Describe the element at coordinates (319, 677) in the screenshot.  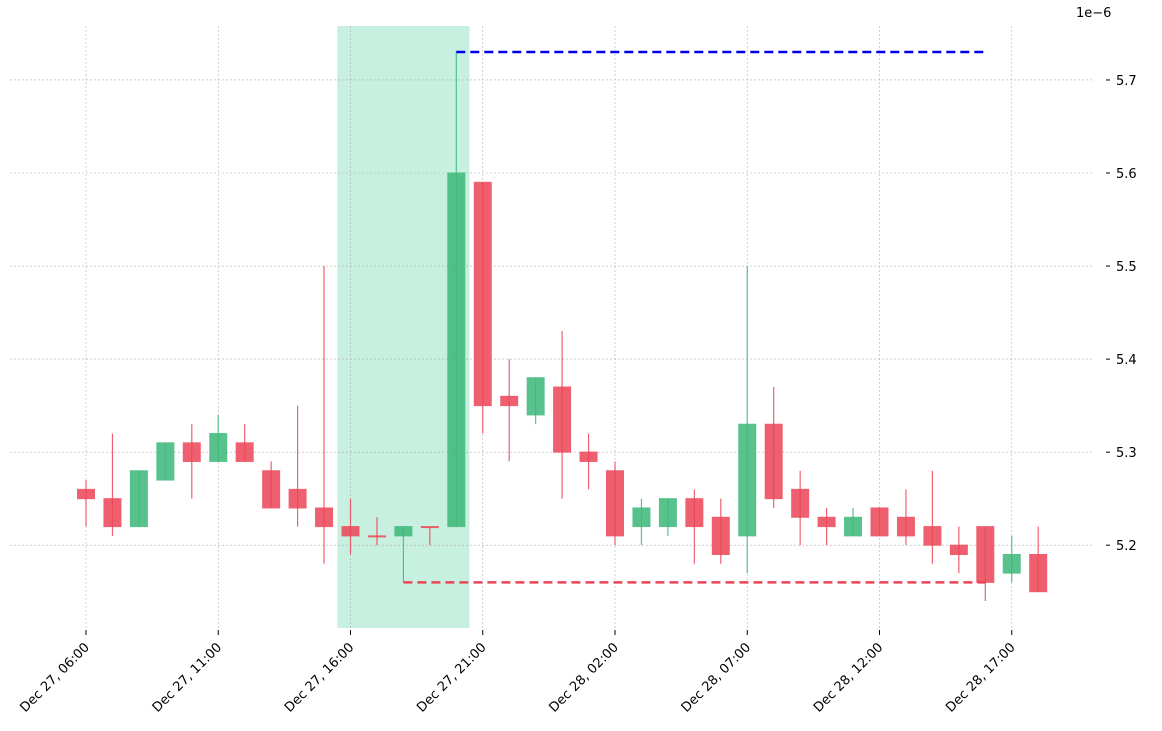
I see `x-tick-label: Dec 27, 16:00` at that location.